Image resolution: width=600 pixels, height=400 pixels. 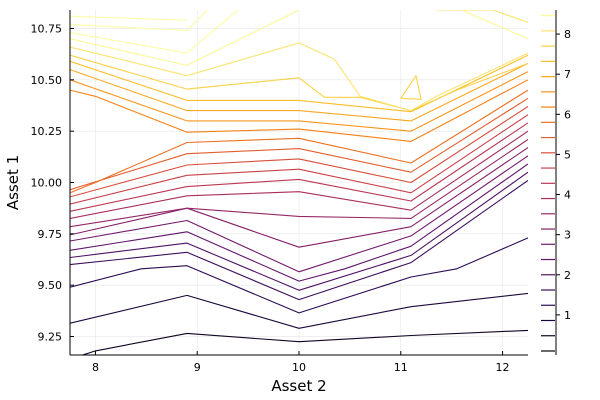 What do you see at coordinates (47, 28) in the screenshot?
I see `y-tick-label: 10.75` at bounding box center [47, 28].